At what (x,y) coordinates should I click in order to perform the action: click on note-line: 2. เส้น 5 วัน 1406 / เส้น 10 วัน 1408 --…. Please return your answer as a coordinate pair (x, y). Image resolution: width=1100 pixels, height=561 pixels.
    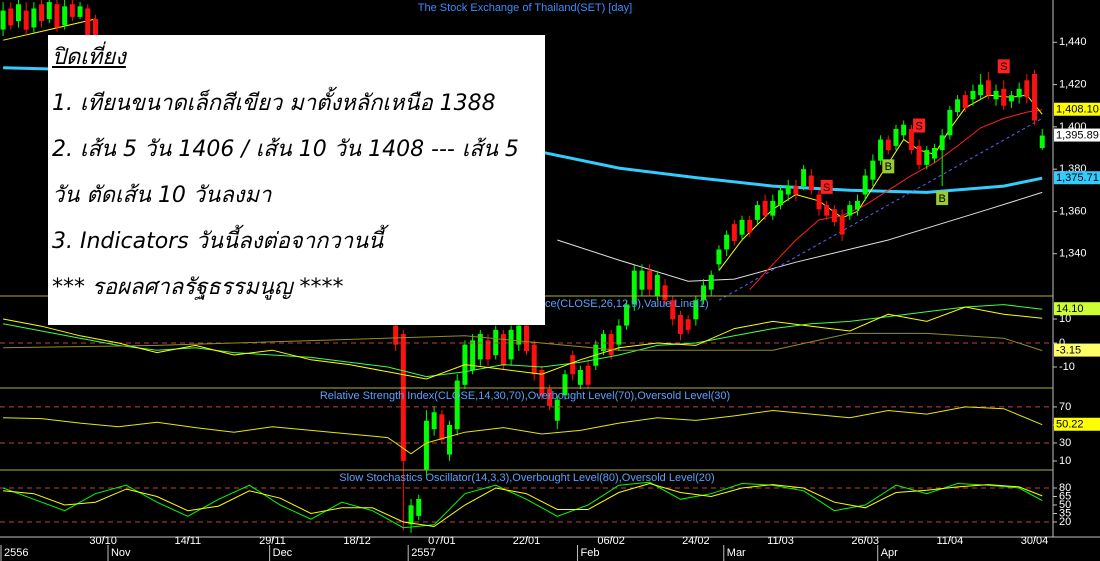
    Looking at the image, I should click on (285, 149).